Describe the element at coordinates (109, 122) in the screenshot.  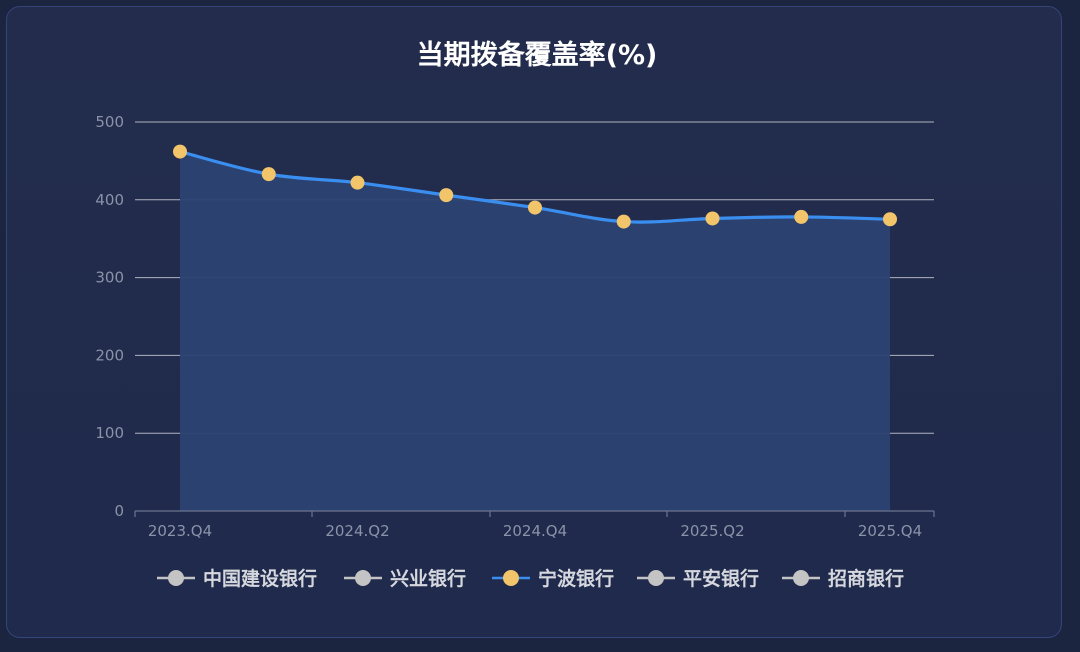
I see `y-tick-label-500: 500` at that location.